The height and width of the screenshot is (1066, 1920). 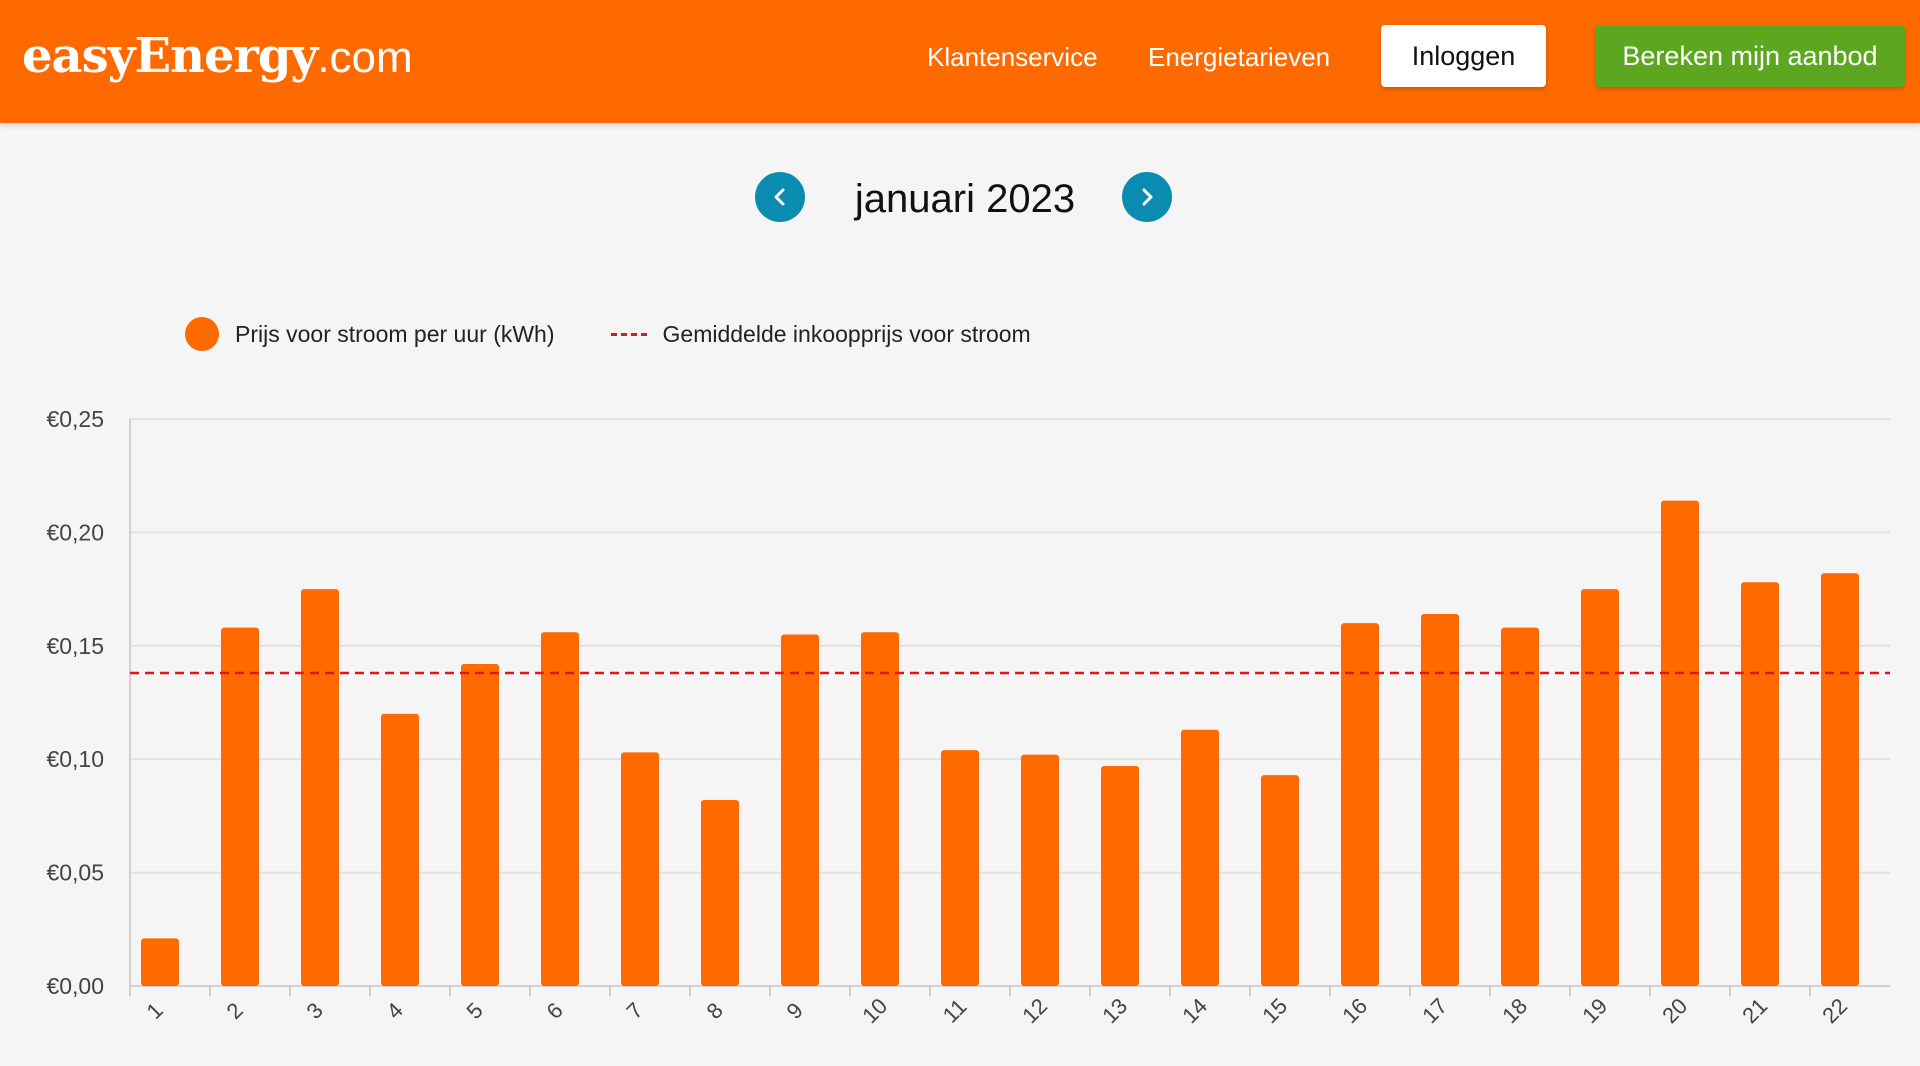 What do you see at coordinates (395, 333) in the screenshot?
I see `legend-price-label: Prijs voor stroom per uur (kWh)` at bounding box center [395, 333].